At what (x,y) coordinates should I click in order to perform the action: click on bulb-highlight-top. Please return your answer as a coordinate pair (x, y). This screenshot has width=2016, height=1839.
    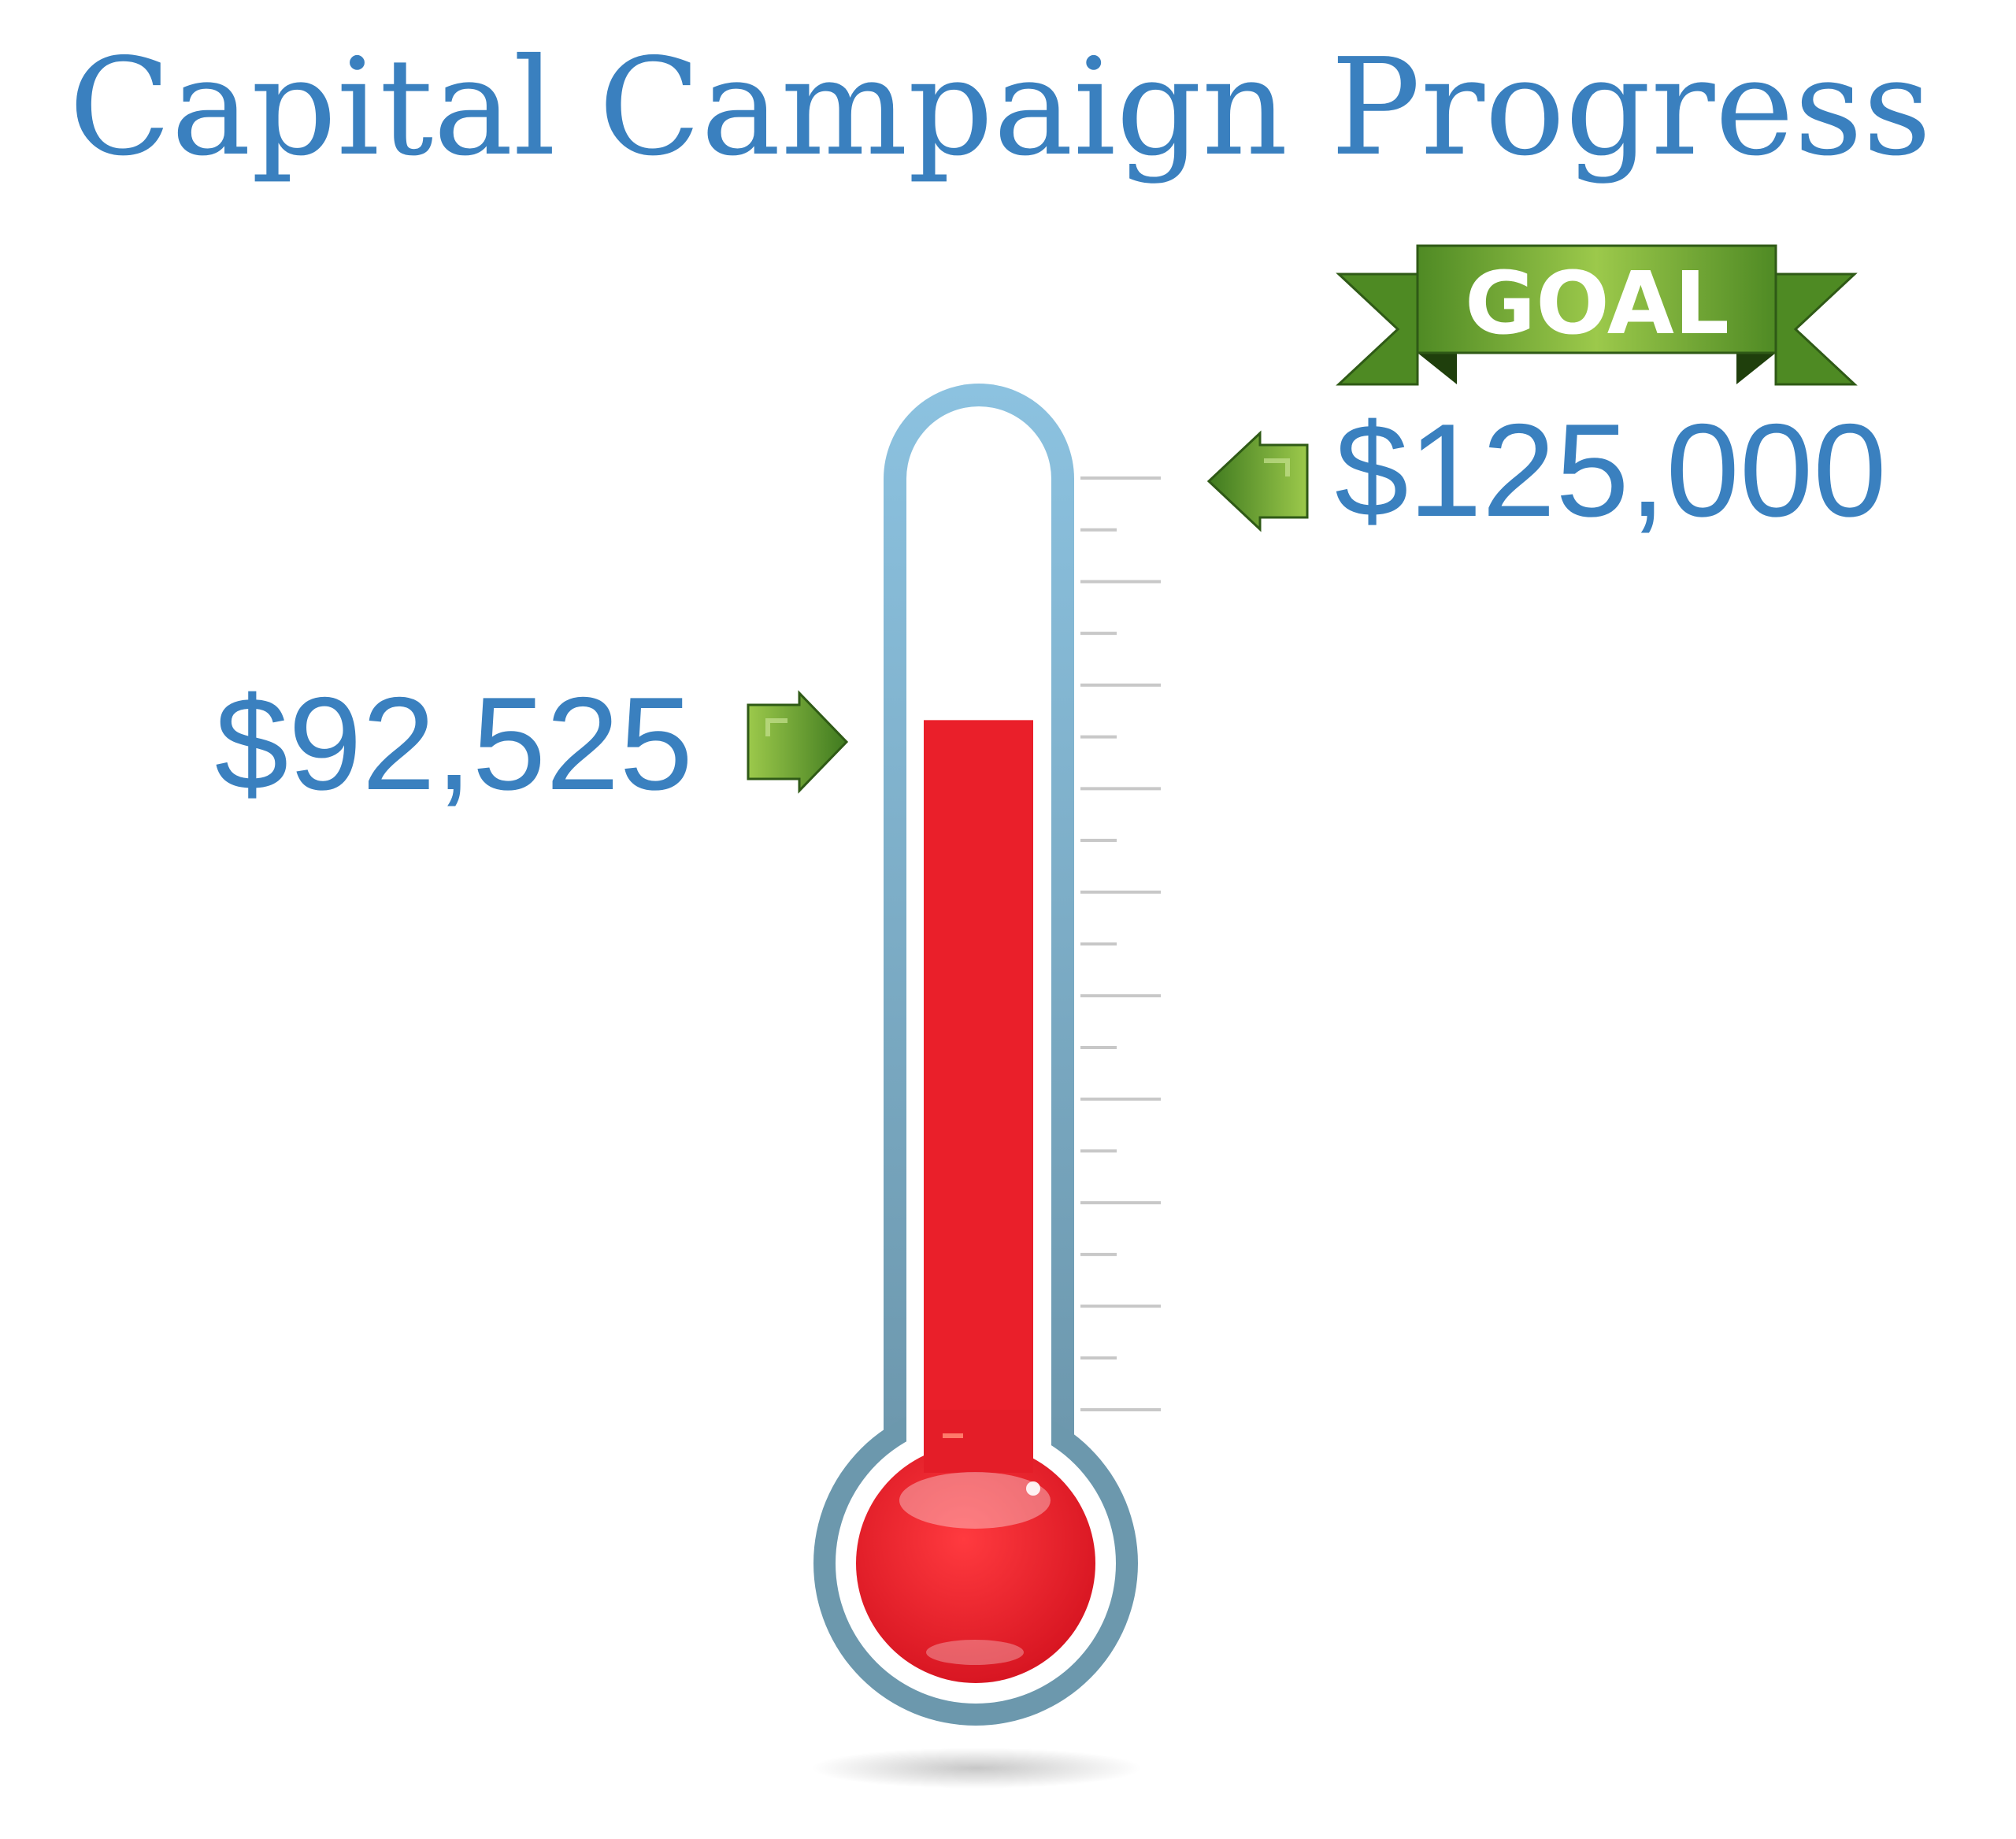
    Looking at the image, I should click on (975, 1500).